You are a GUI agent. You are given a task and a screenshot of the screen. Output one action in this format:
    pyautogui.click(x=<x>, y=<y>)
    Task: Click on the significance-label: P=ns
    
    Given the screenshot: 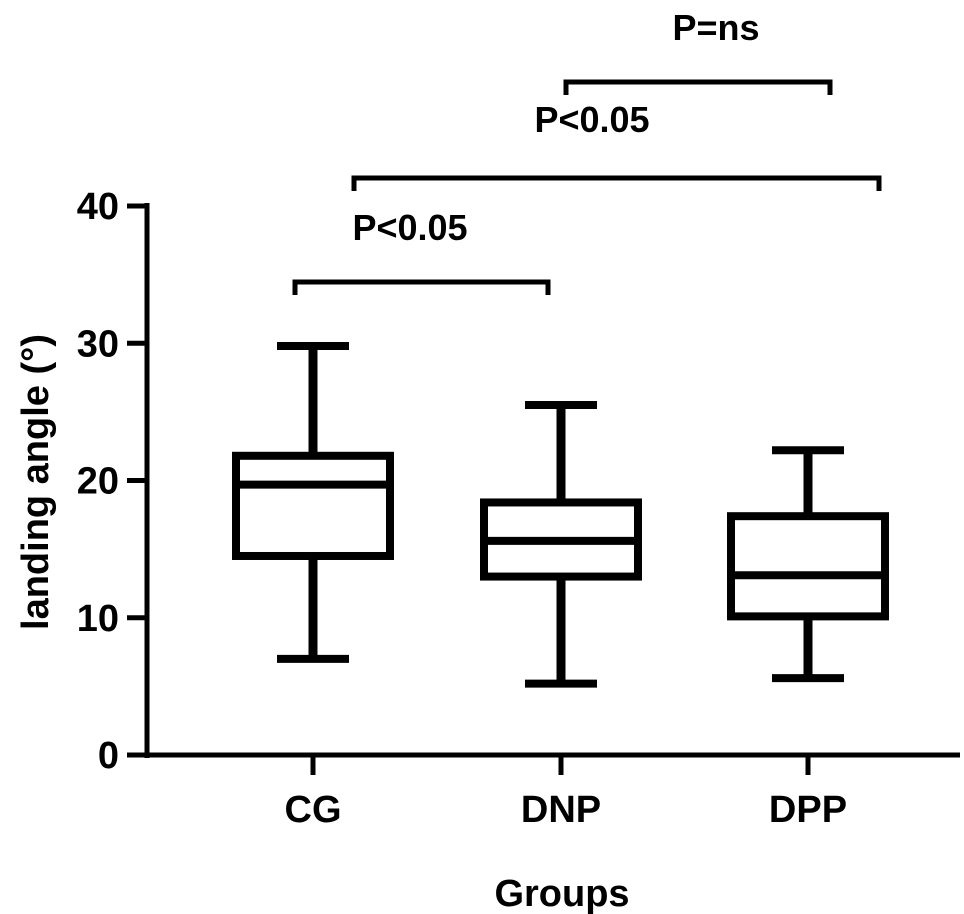 What is the action you would take?
    pyautogui.click(x=715, y=27)
    